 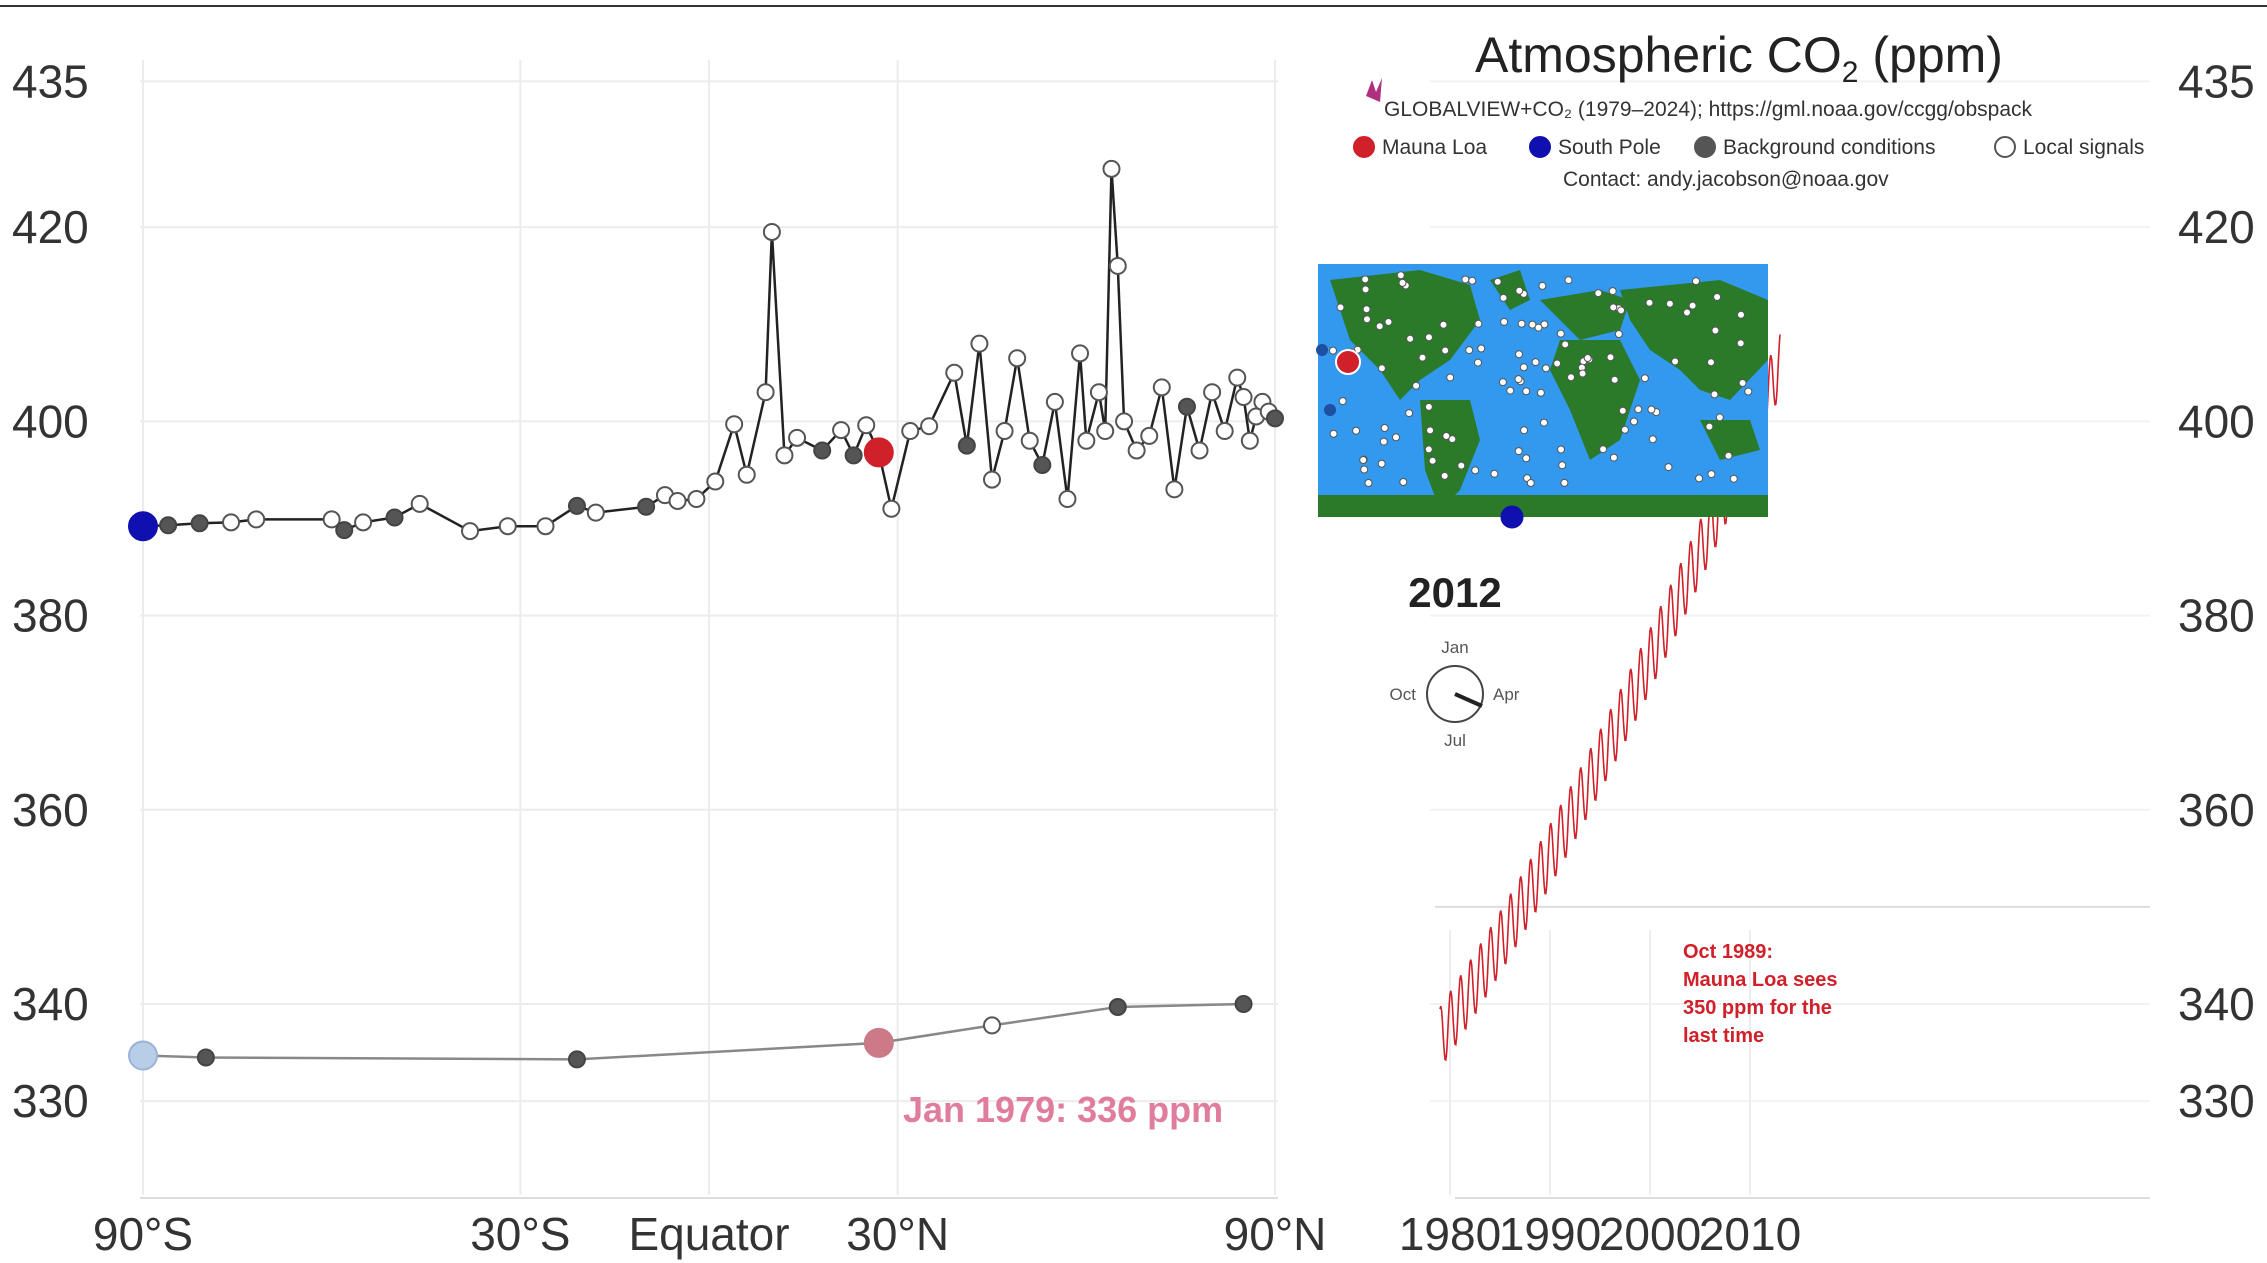 What do you see at coordinates (1455, 740) in the screenshot?
I see `dial-bottom-label: Jul` at bounding box center [1455, 740].